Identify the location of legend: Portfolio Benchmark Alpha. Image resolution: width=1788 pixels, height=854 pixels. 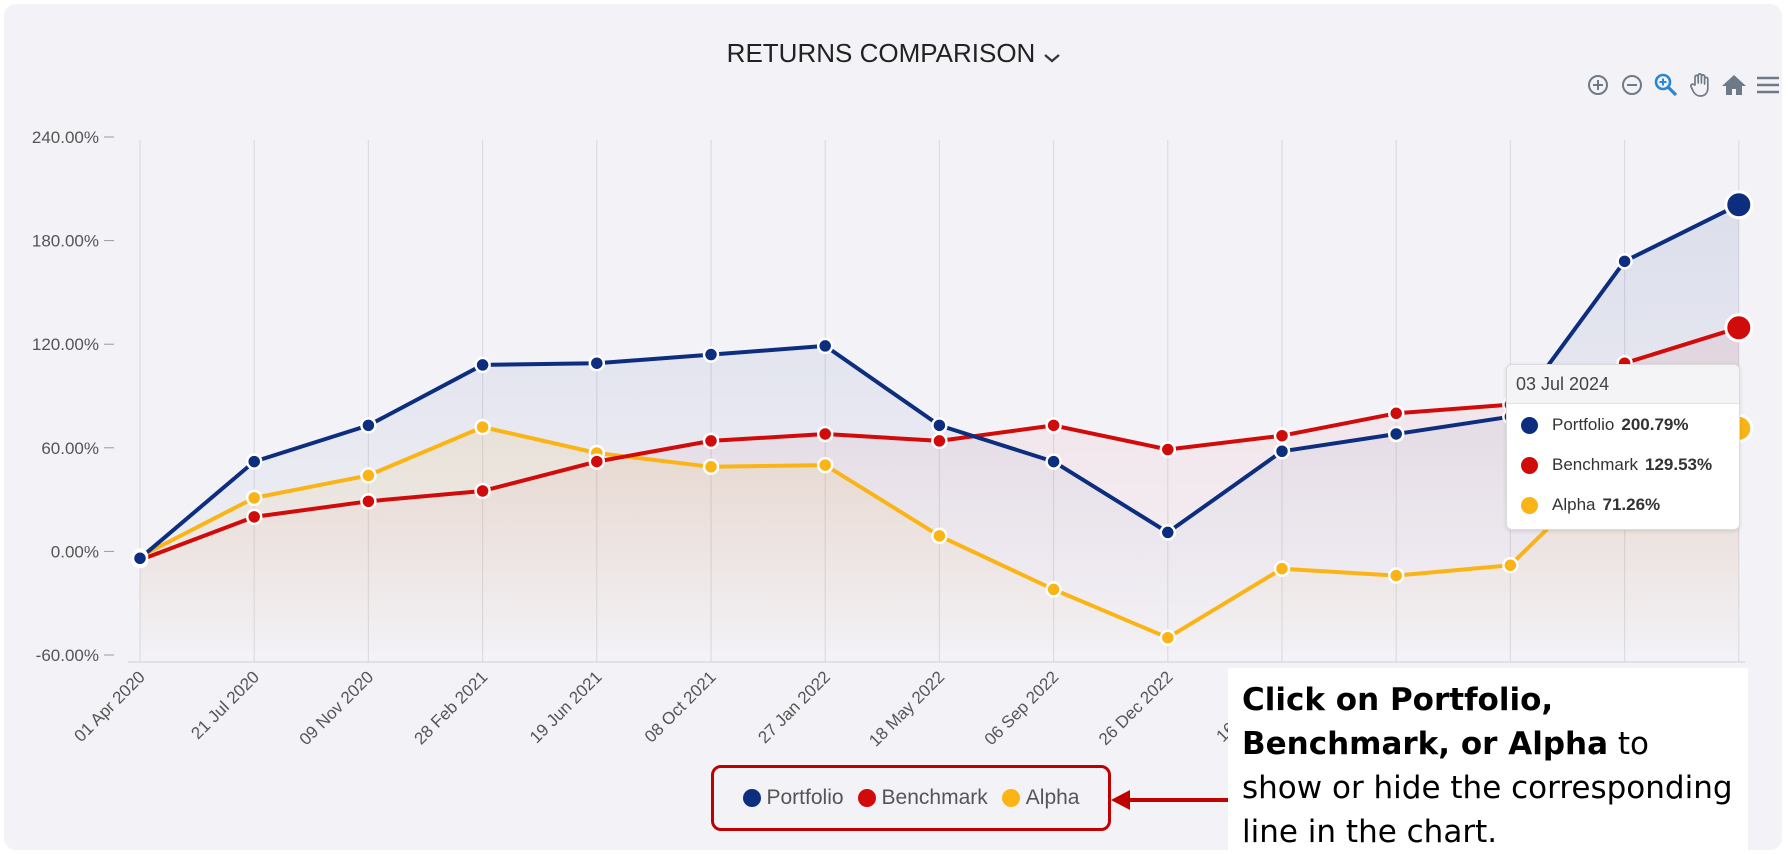
(911, 798).